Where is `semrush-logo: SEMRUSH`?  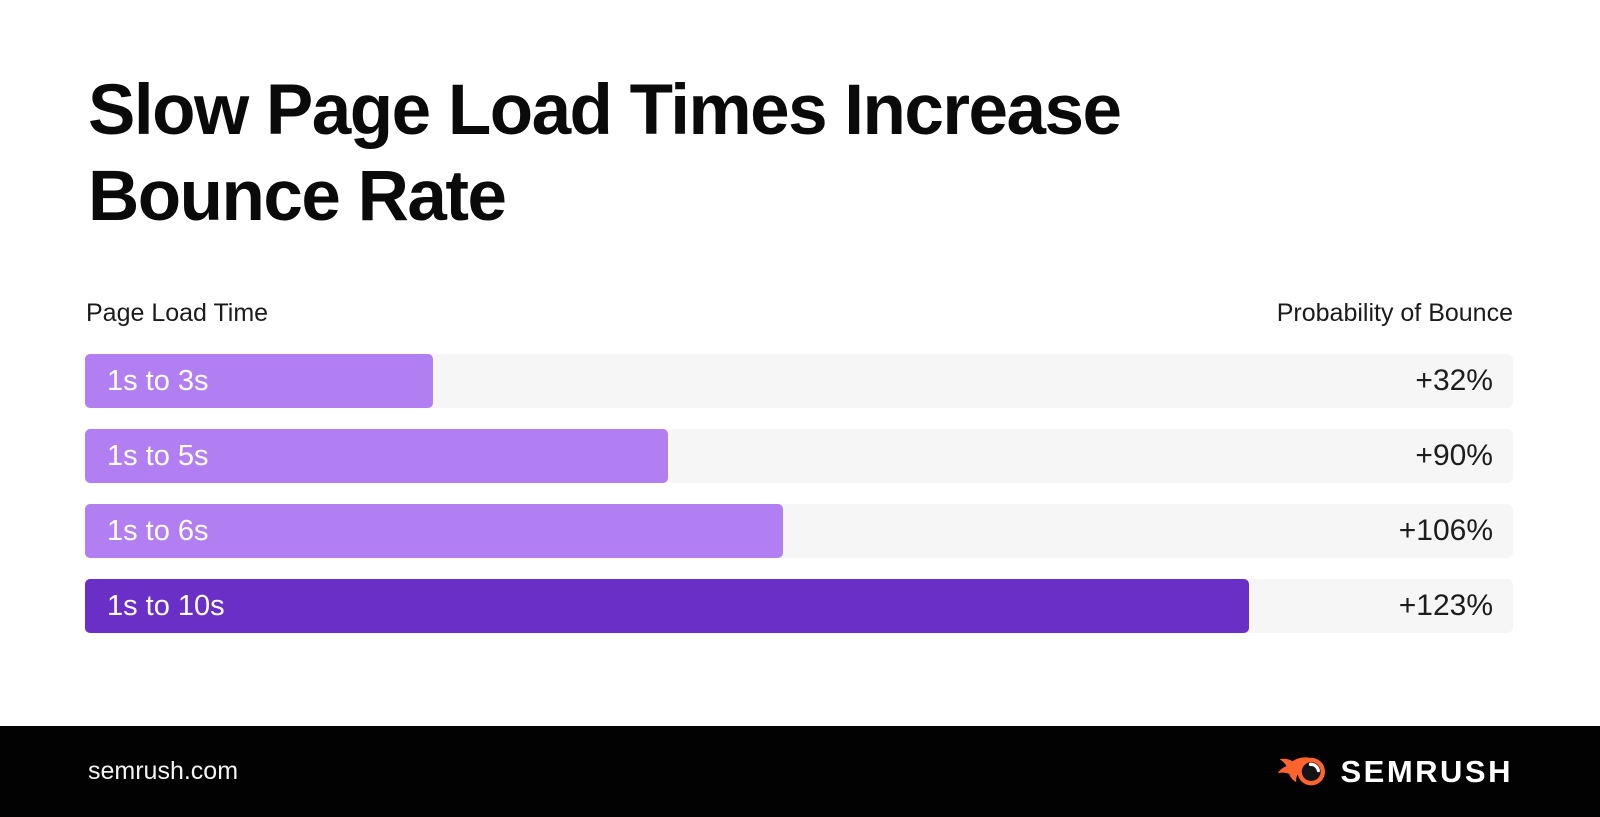 semrush-logo: SEMRUSH is located at coordinates (1395, 772).